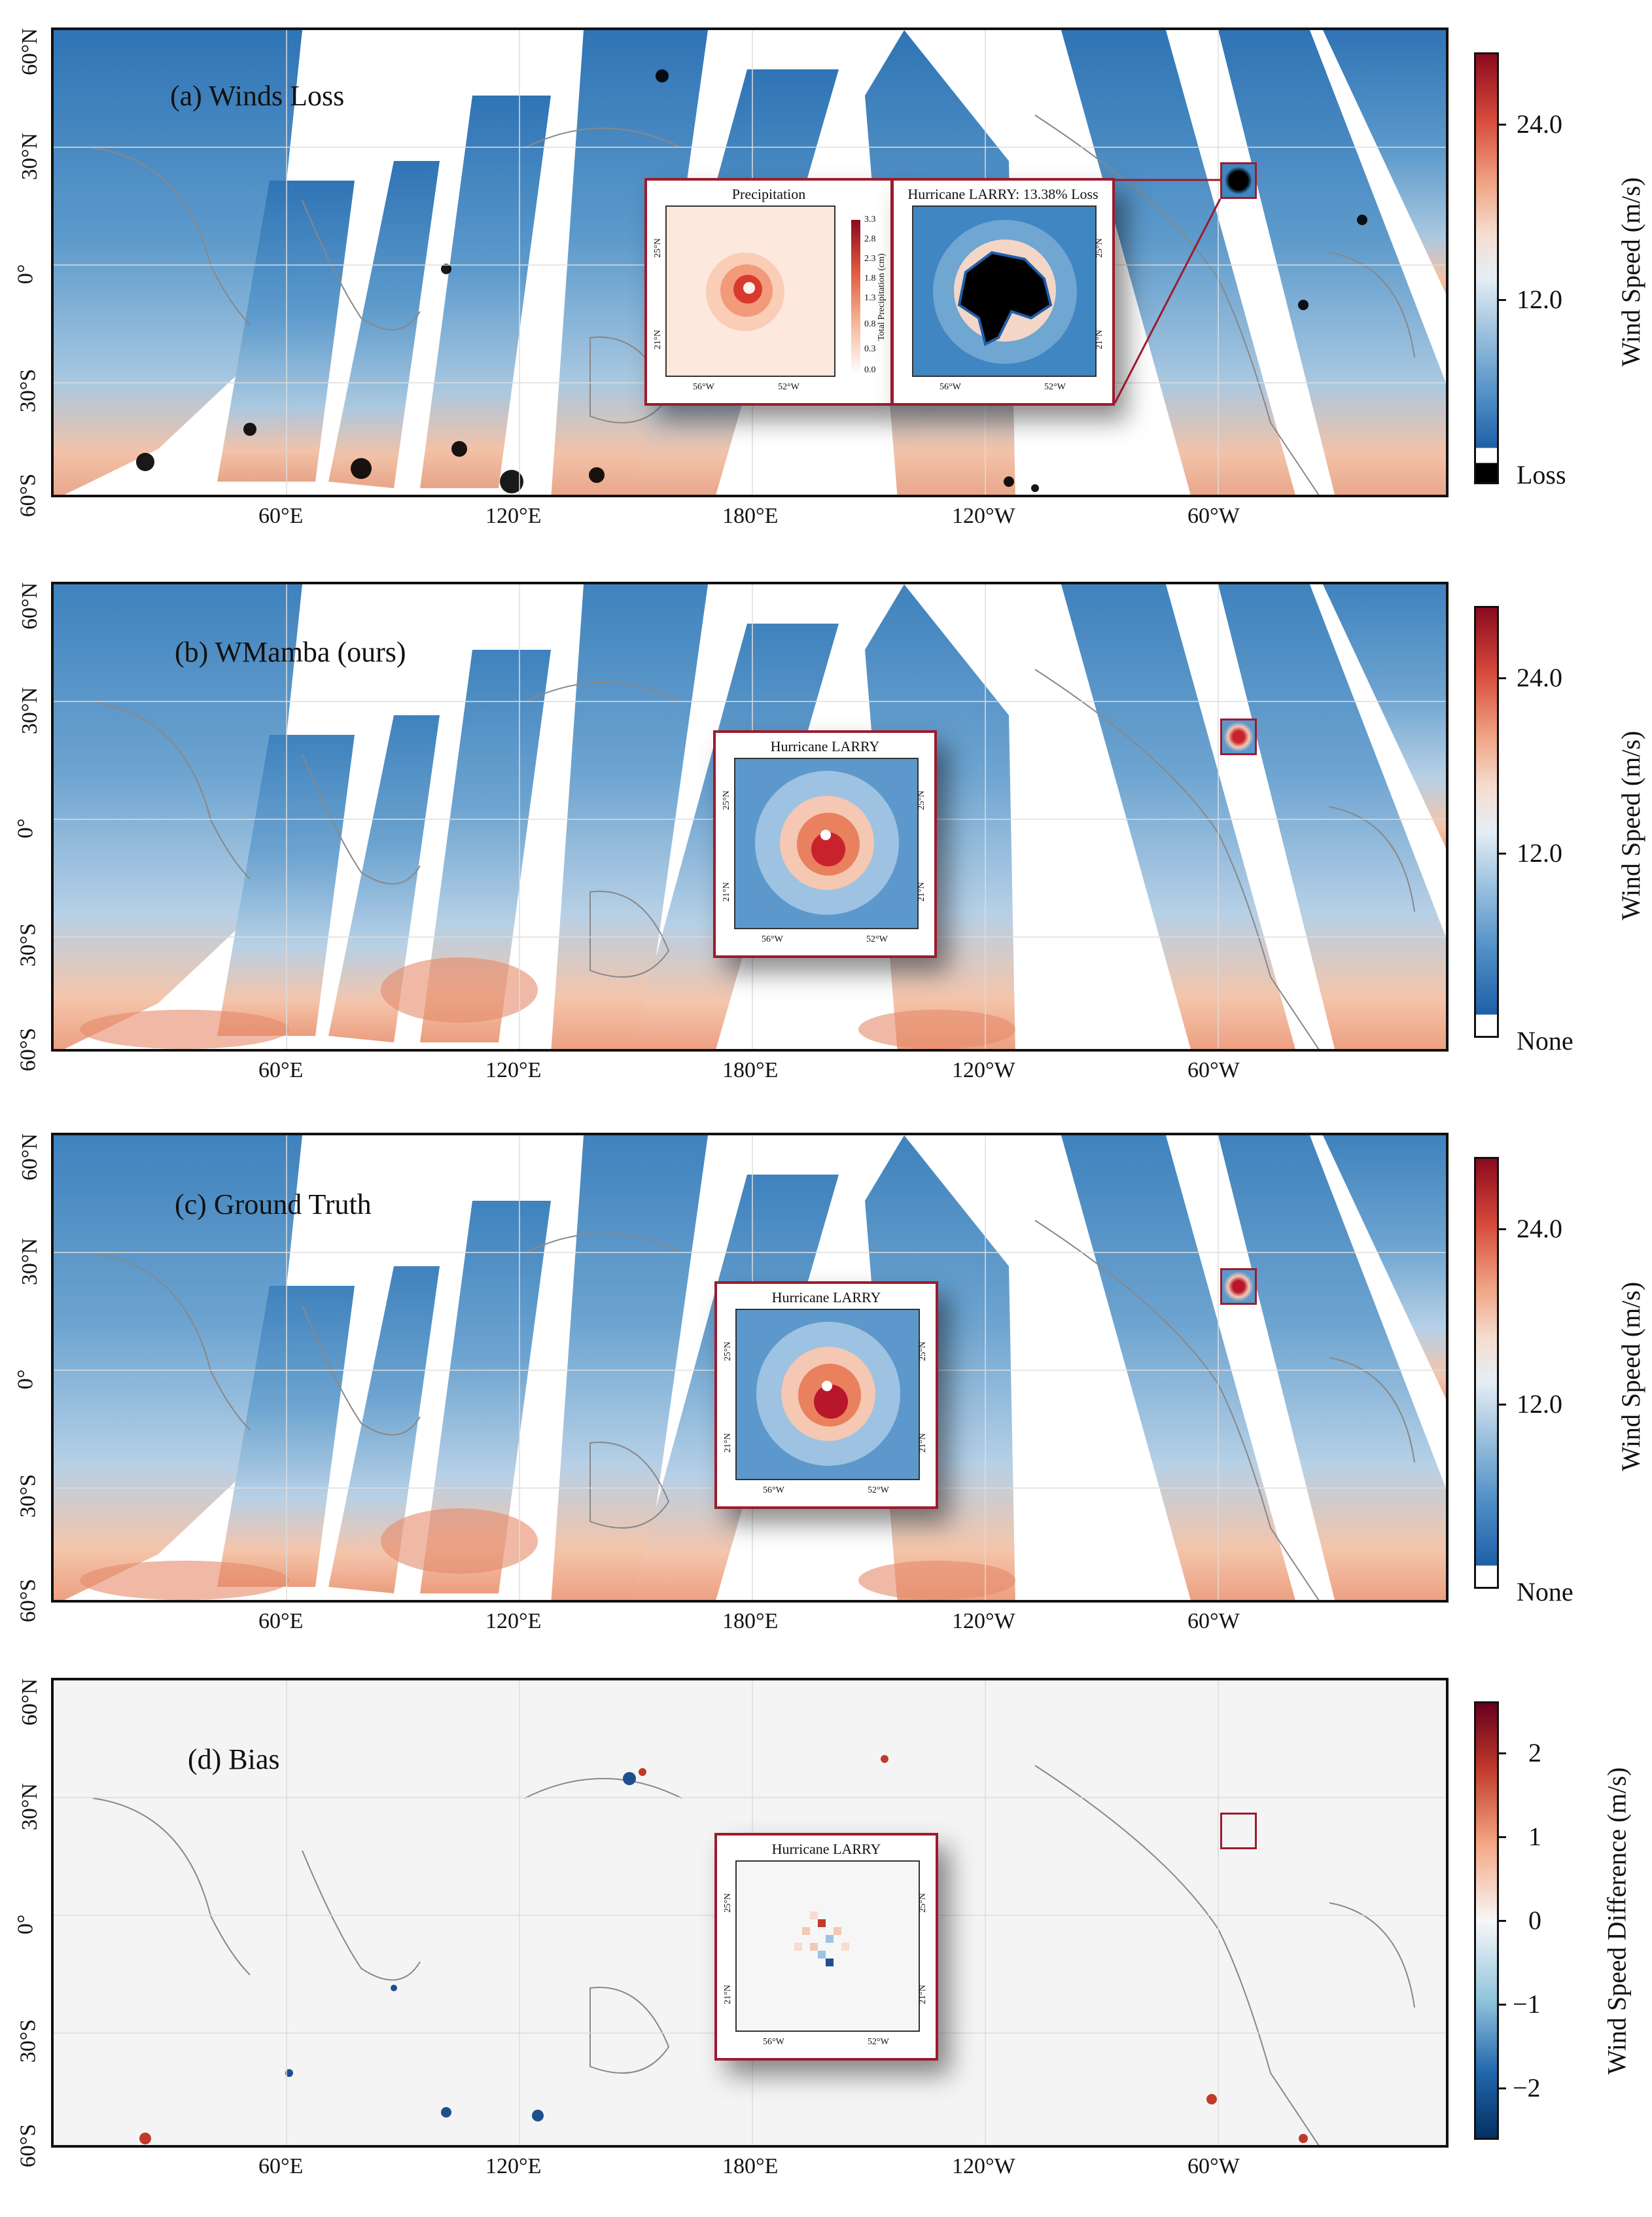 The width and height of the screenshot is (1652, 2217). I want to click on colorbar-c-tick-24: 24.0, so click(1539, 1228).